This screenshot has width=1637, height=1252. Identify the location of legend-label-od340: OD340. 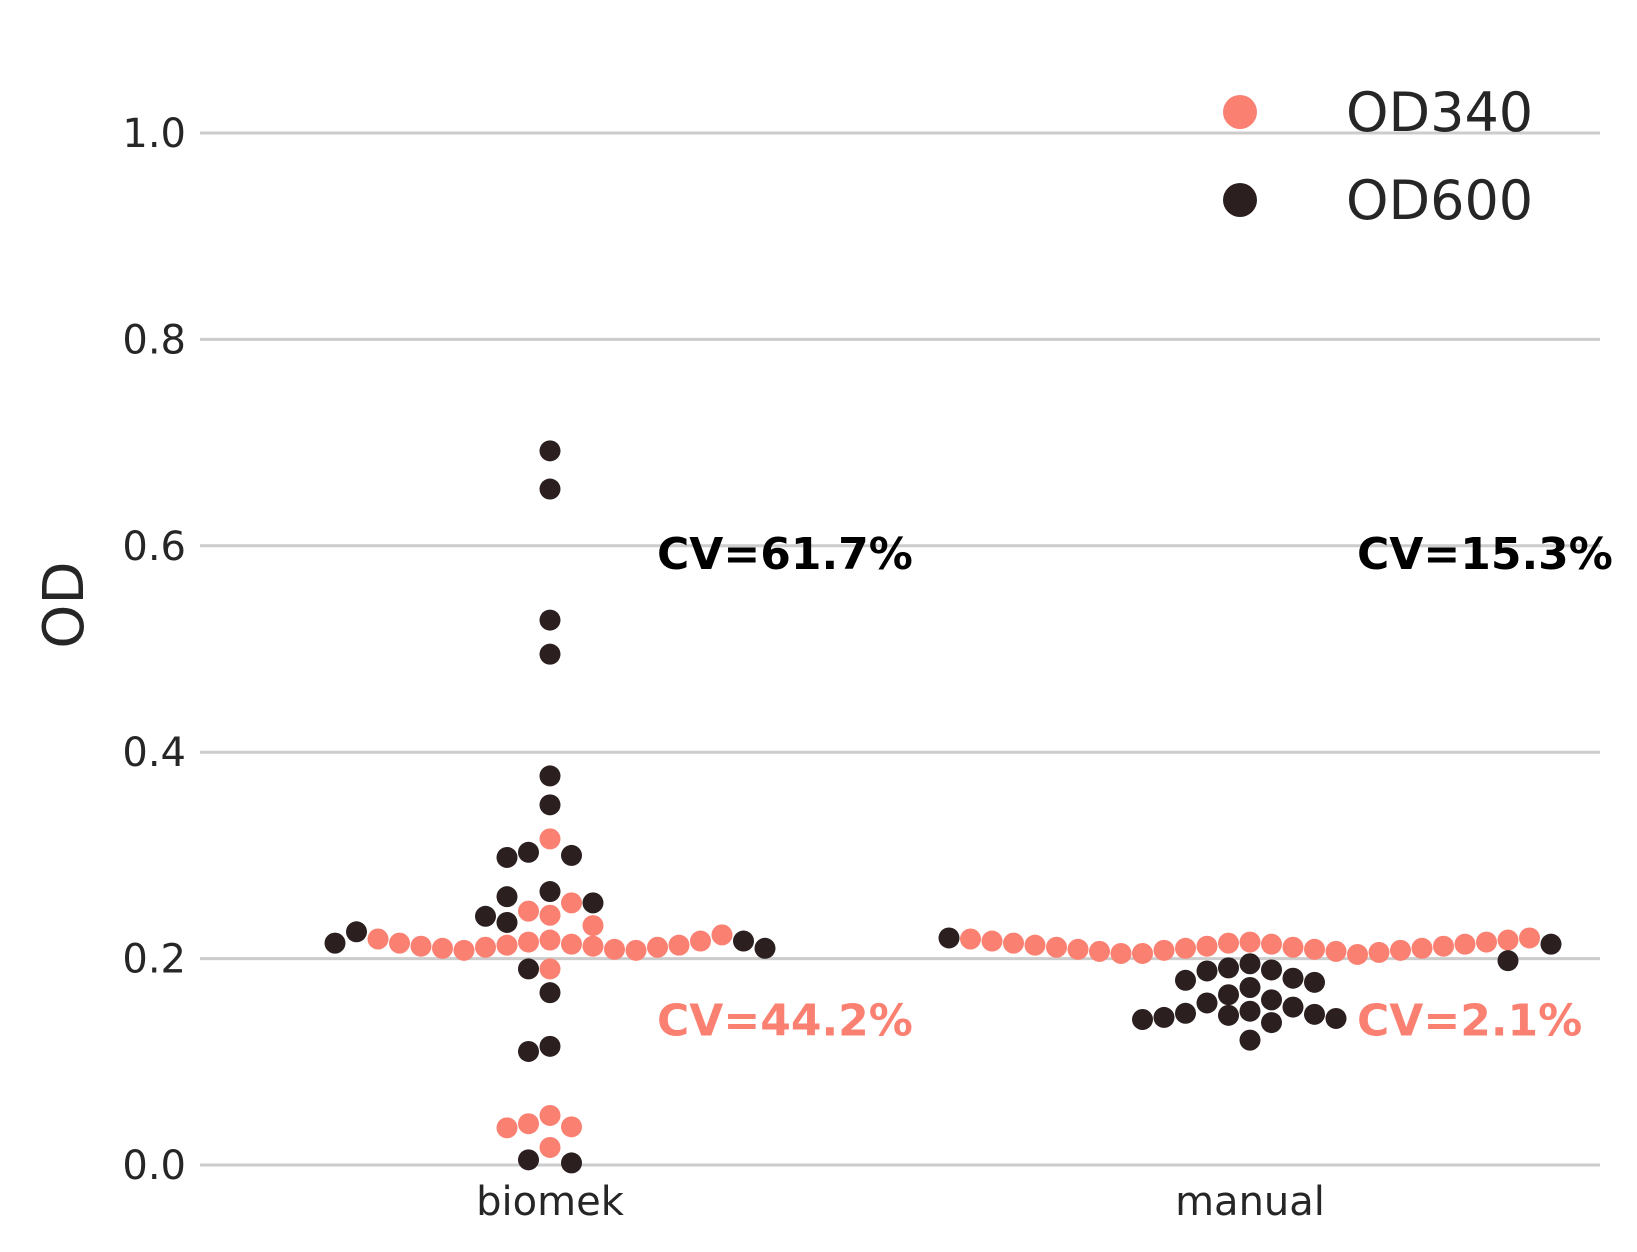
(1439, 112).